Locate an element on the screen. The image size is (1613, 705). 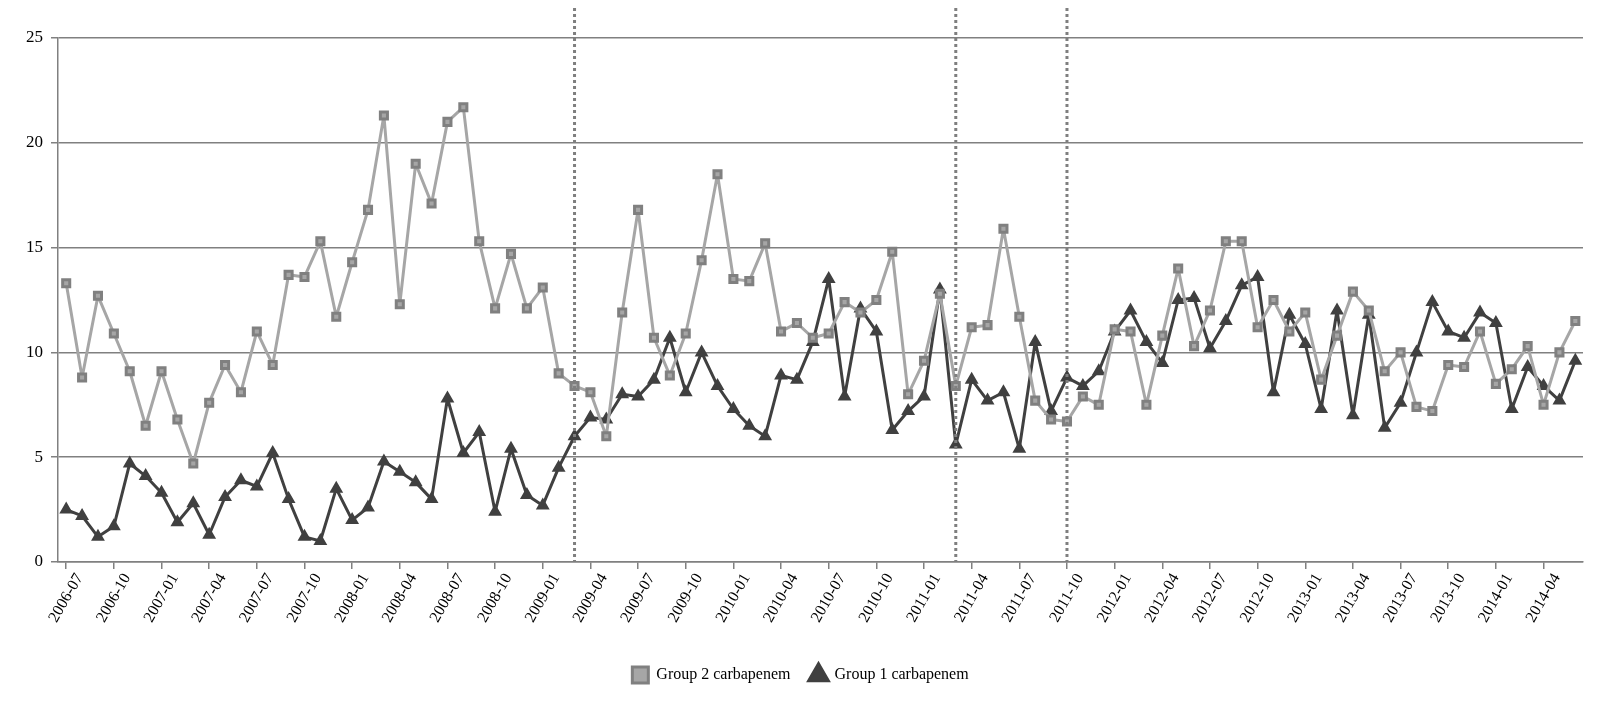
y-tick-label: 0 is located at coordinates (38, 561).